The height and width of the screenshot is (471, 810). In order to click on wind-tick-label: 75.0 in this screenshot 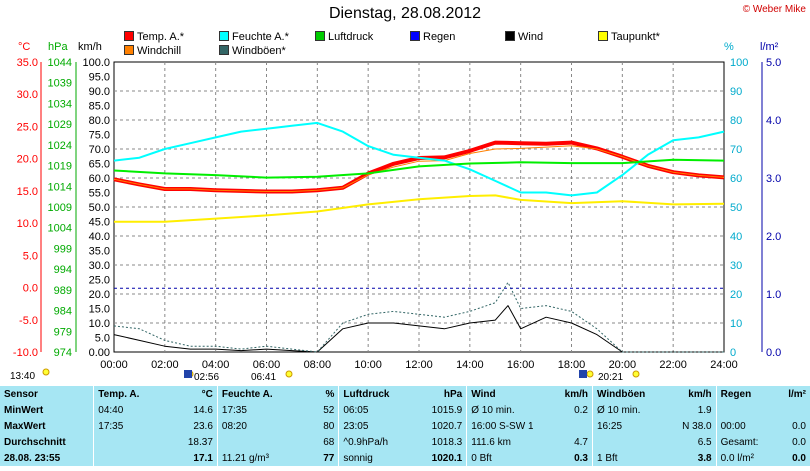, I will do `click(99, 136)`.